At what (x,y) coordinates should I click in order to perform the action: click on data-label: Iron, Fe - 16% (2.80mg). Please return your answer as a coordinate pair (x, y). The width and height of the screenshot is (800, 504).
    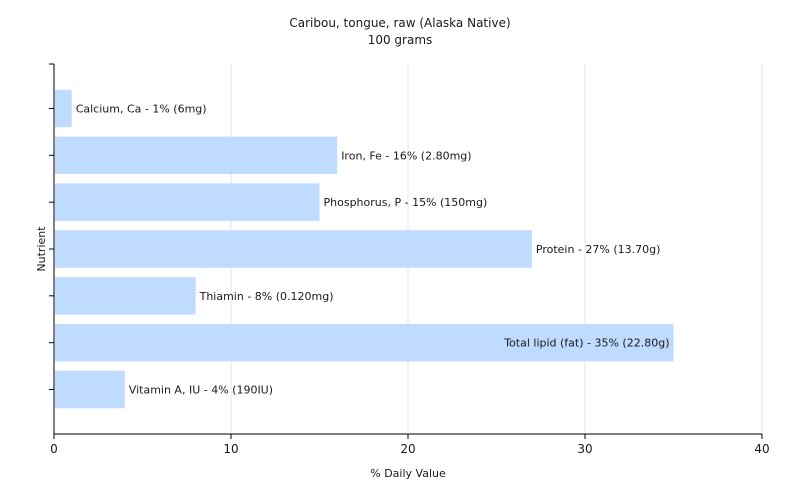
    Looking at the image, I should click on (406, 155).